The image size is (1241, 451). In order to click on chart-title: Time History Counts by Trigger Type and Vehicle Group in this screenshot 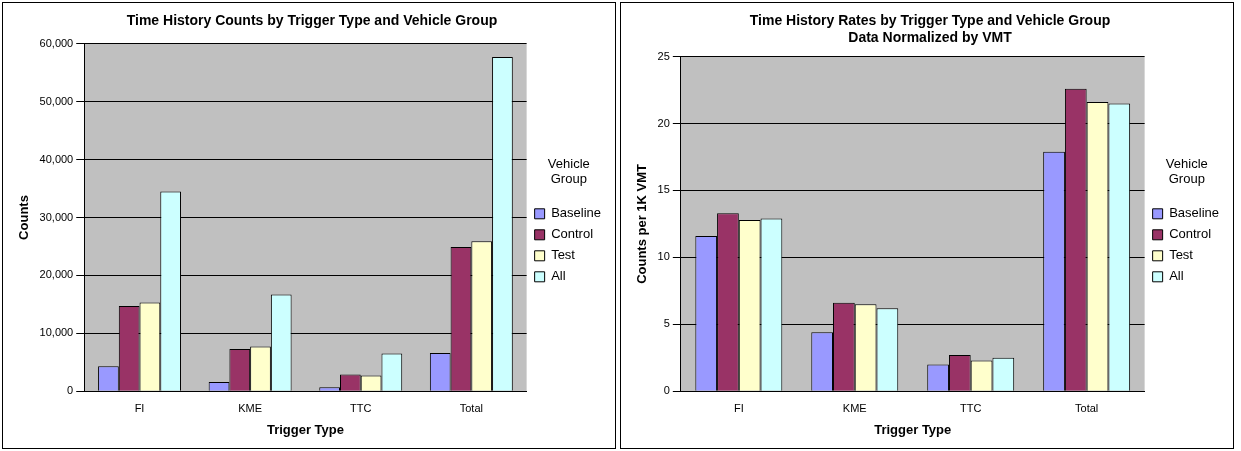, I will do `click(312, 20)`.